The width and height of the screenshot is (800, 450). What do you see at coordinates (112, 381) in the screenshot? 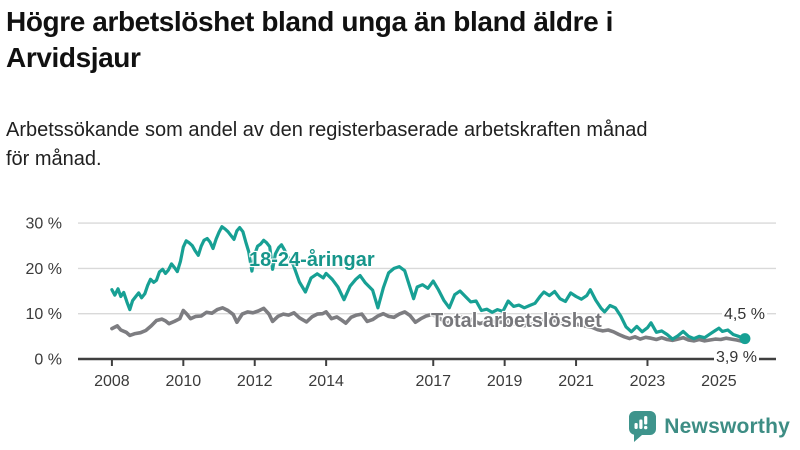
I see `x-axis-tick-label: 2008` at bounding box center [112, 381].